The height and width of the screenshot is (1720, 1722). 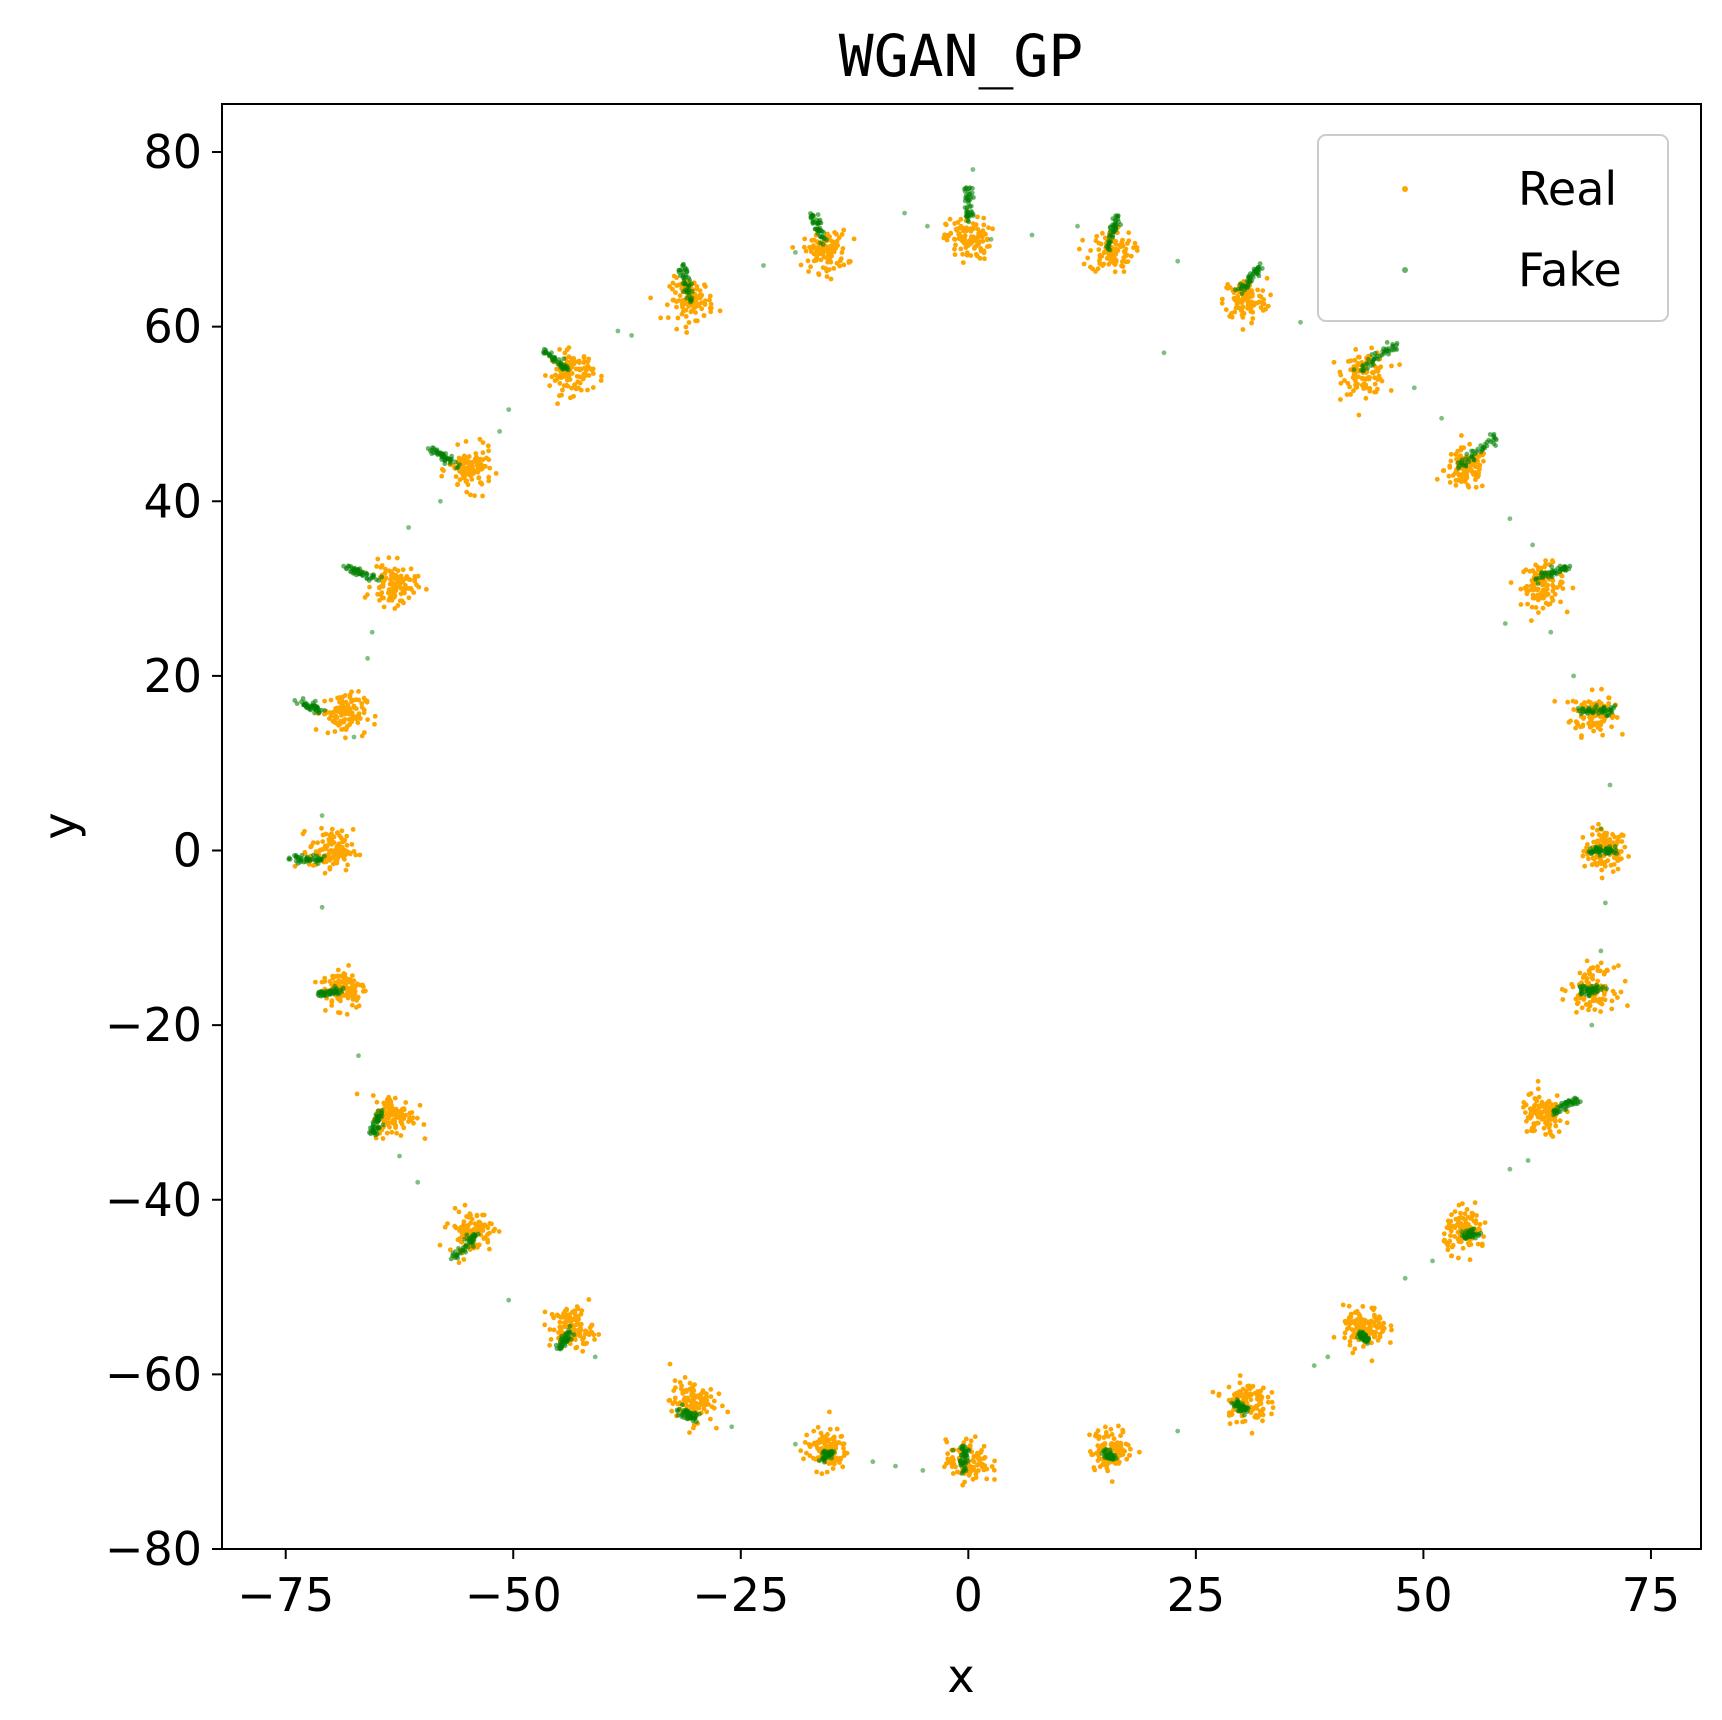 What do you see at coordinates (172, 501) in the screenshot?
I see `y-tick-label: 40` at bounding box center [172, 501].